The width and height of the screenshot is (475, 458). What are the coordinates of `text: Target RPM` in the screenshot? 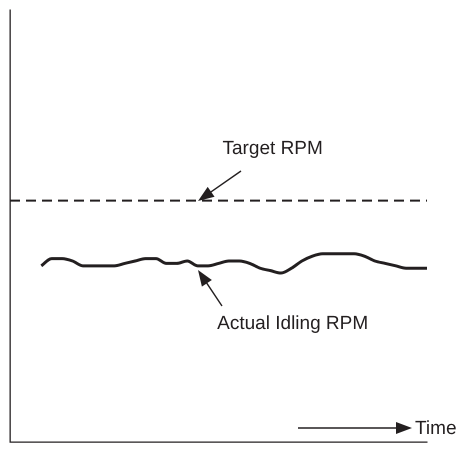 It's located at (272, 148).